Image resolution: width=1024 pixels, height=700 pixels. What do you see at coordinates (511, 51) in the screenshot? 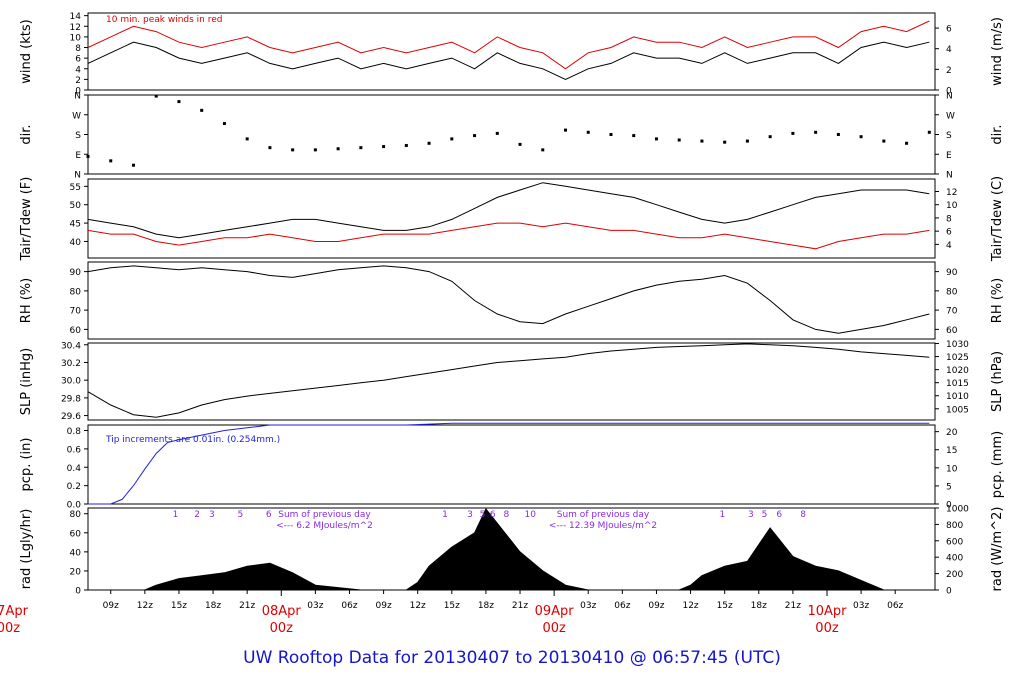
I see `wind-frame` at bounding box center [511, 51].